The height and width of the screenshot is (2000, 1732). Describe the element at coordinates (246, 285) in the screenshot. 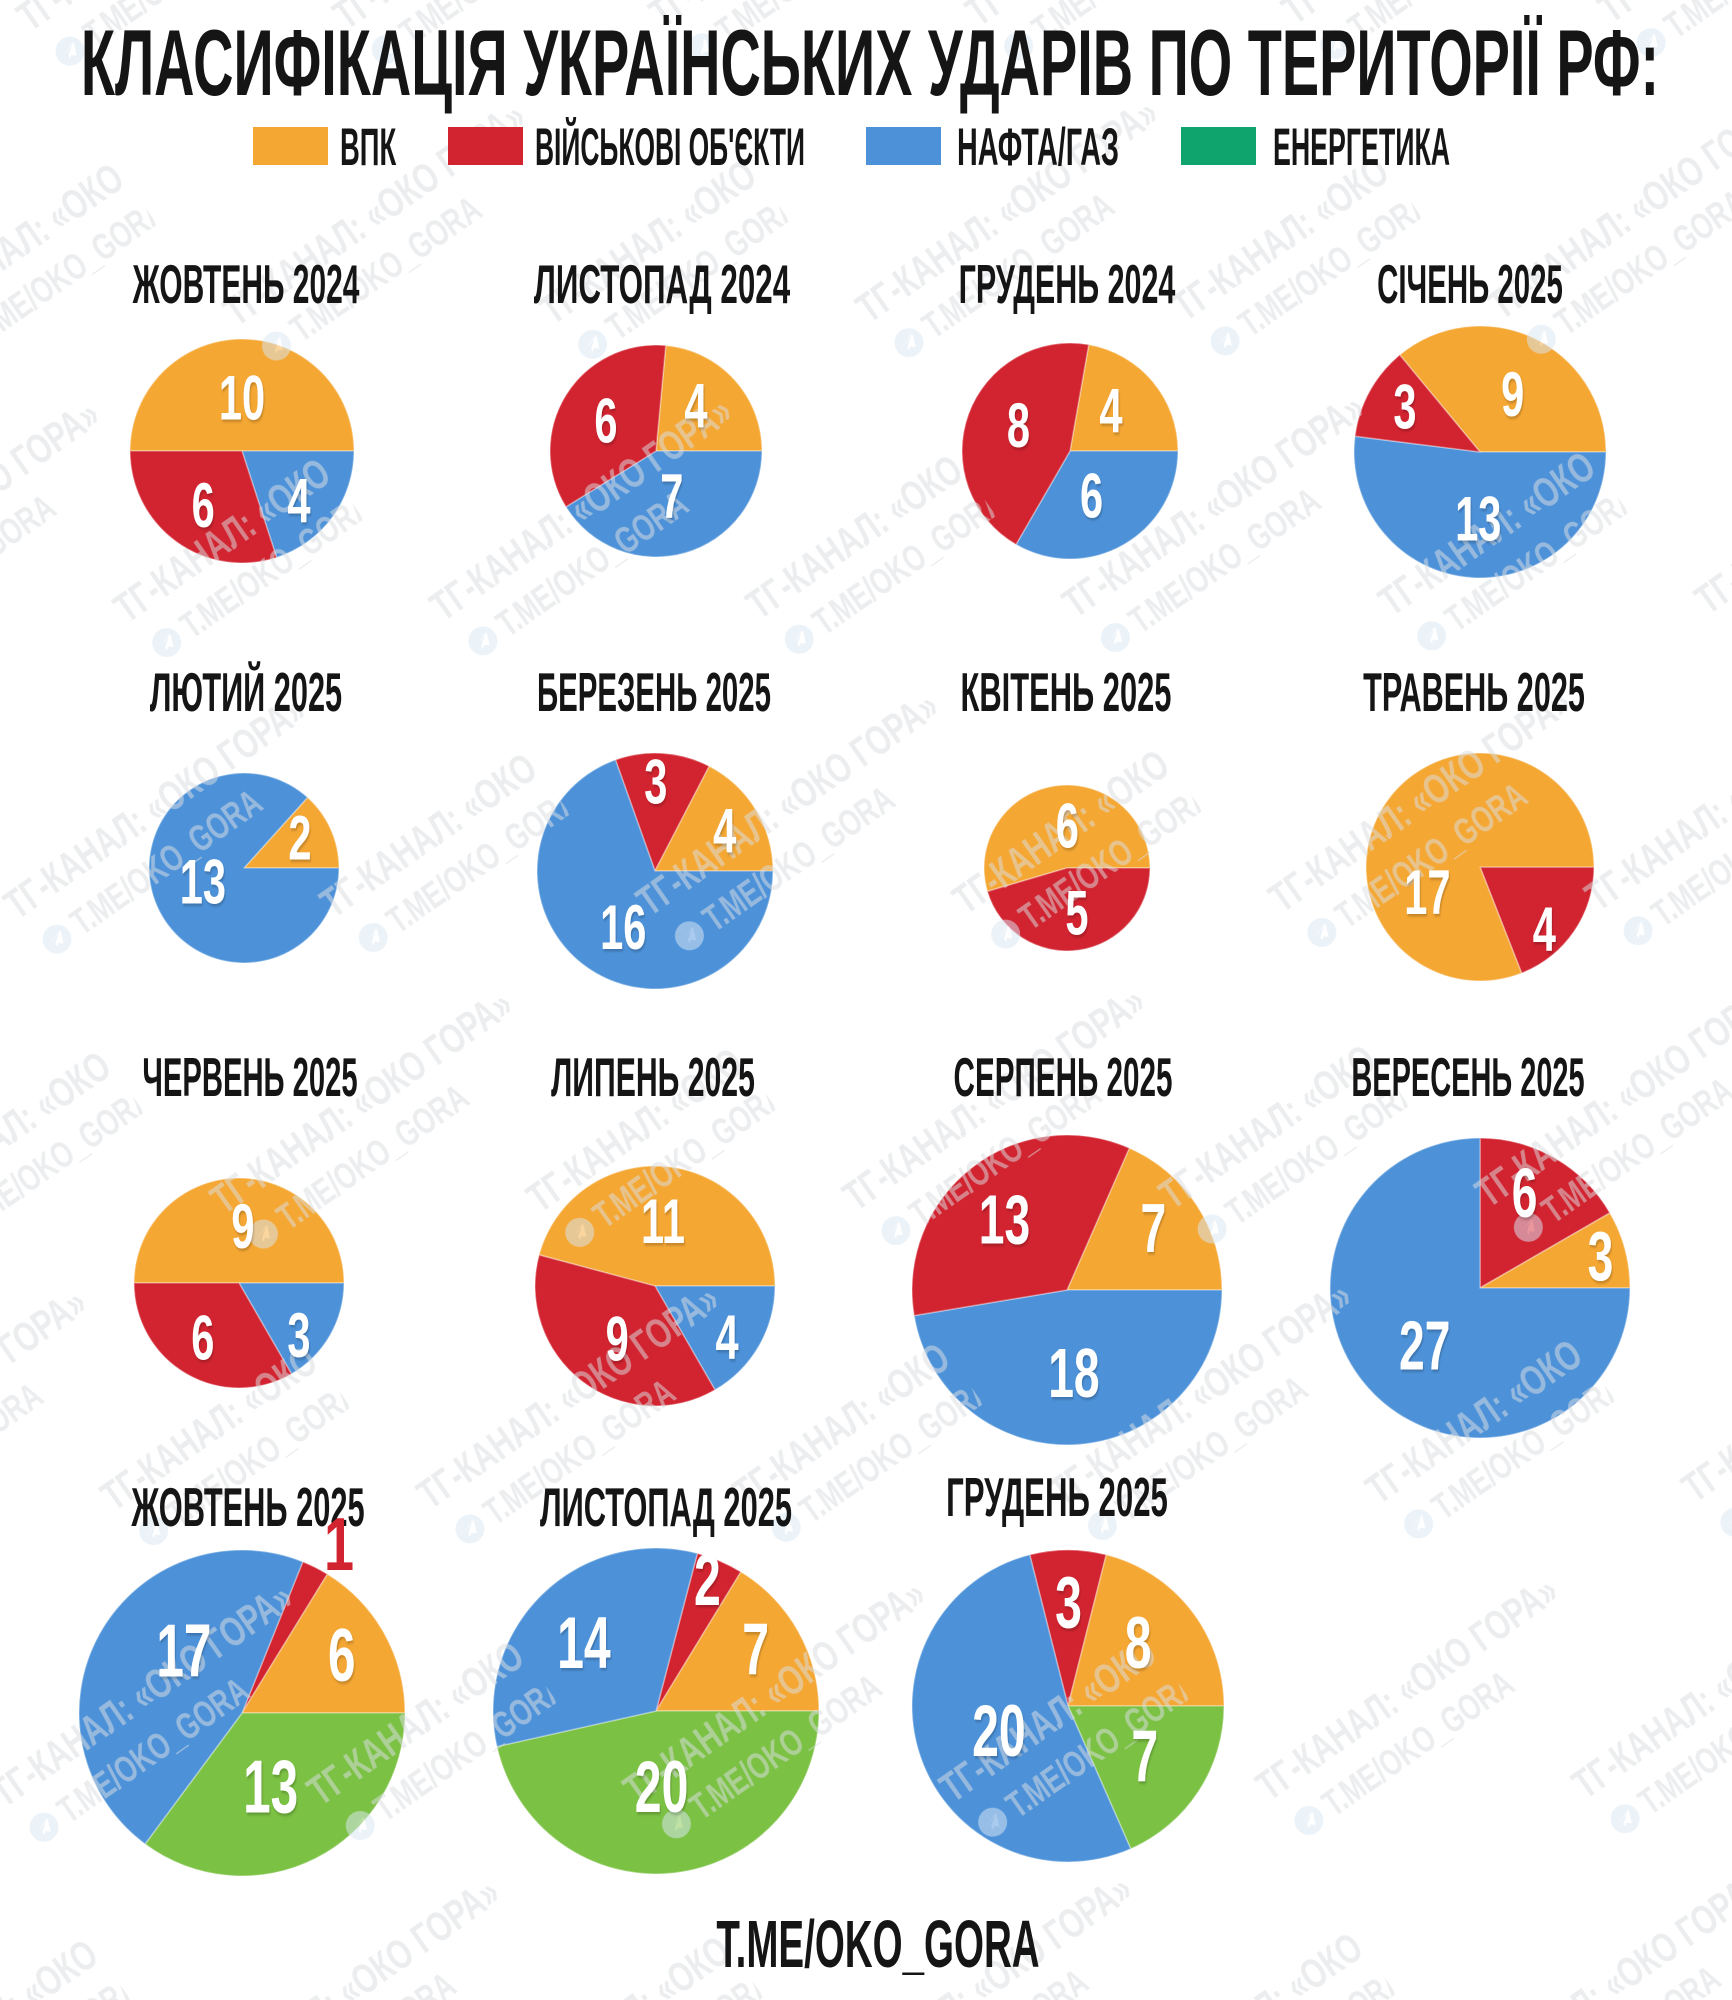

I see `svg-text: ЖОВТЕНЬ 2024` at that location.